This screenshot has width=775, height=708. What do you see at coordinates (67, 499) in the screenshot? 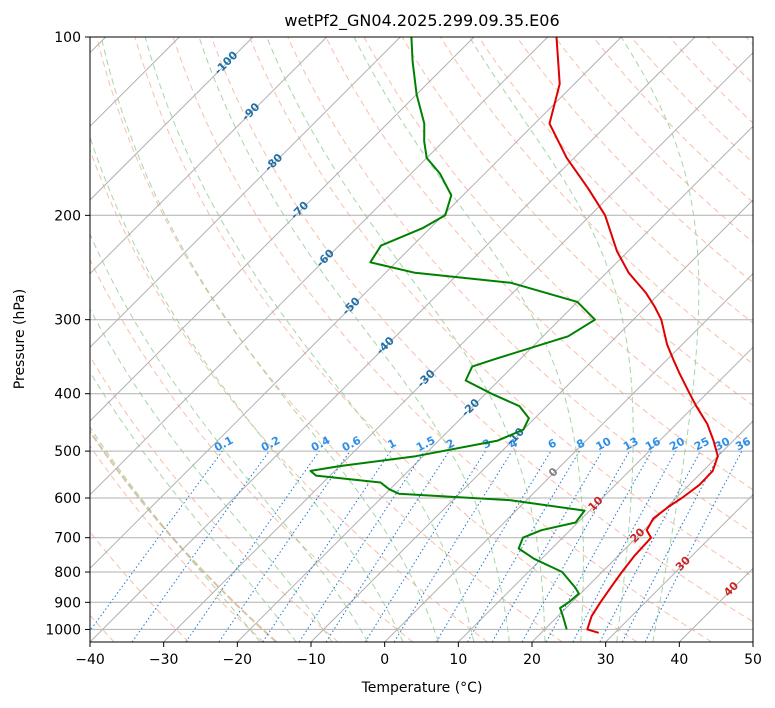
I see `y-tick-label: 600` at bounding box center [67, 499].